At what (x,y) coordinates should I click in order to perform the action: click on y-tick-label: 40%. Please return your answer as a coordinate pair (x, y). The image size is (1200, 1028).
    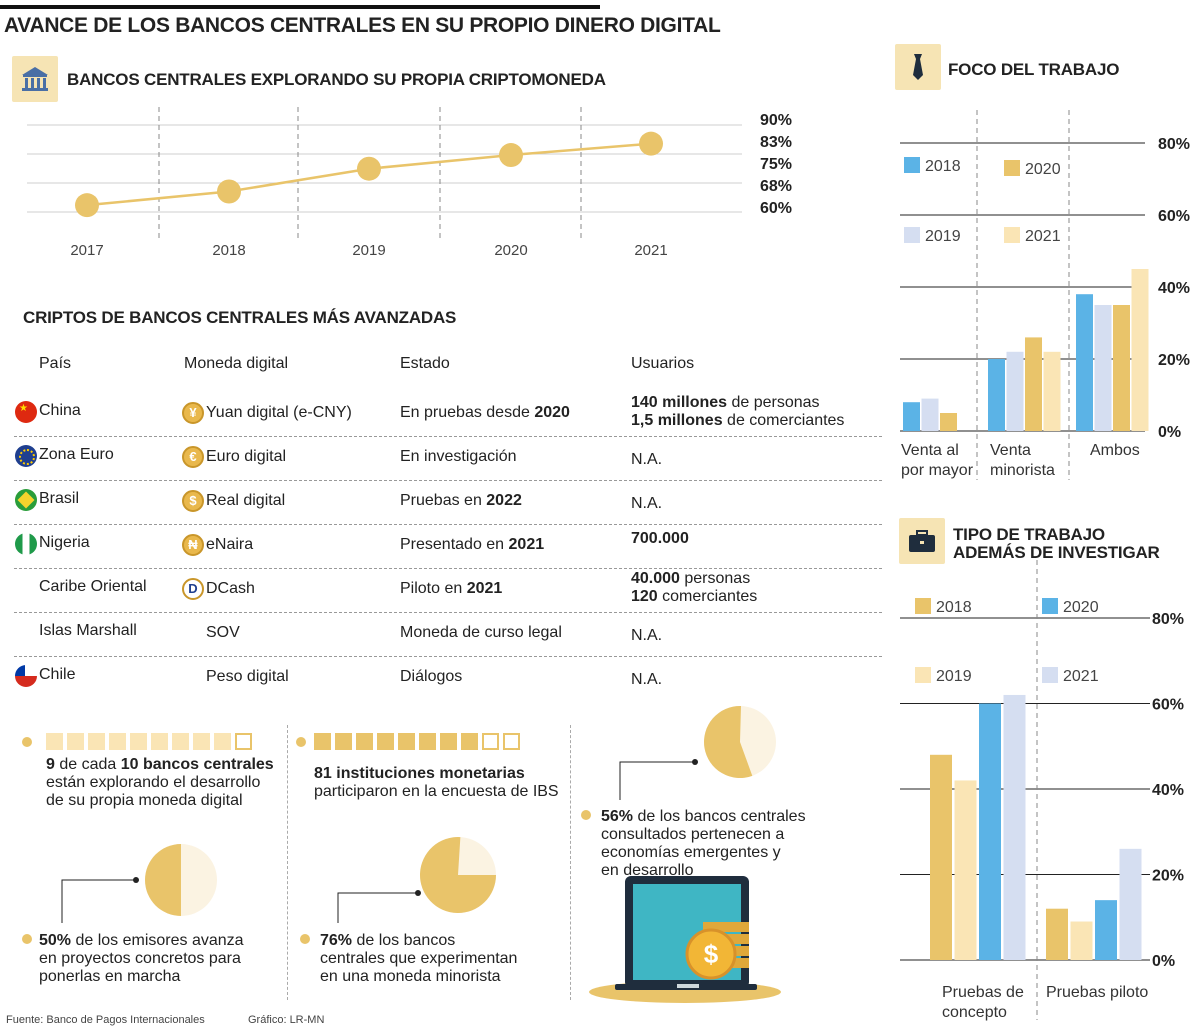
    Looking at the image, I should click on (1168, 790).